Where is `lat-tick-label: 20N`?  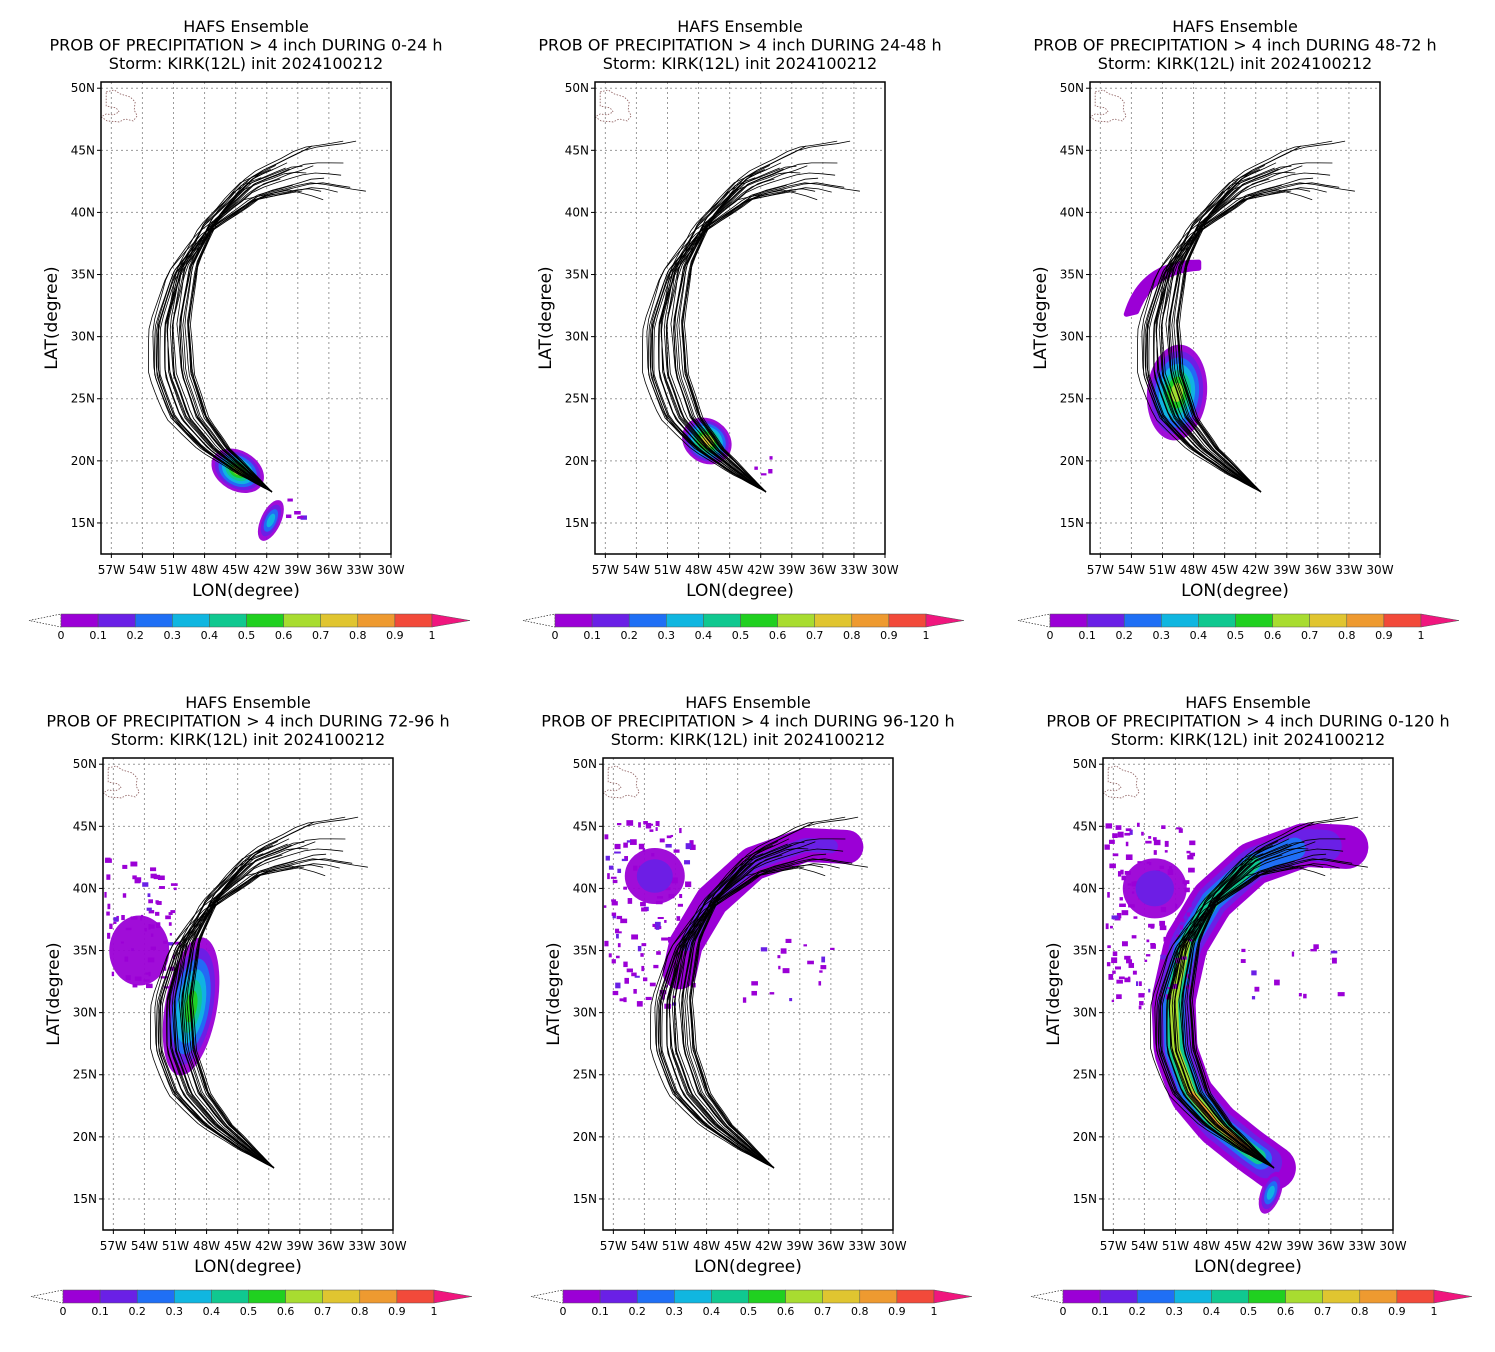
lat-tick-label: 20N is located at coordinates (1085, 1137).